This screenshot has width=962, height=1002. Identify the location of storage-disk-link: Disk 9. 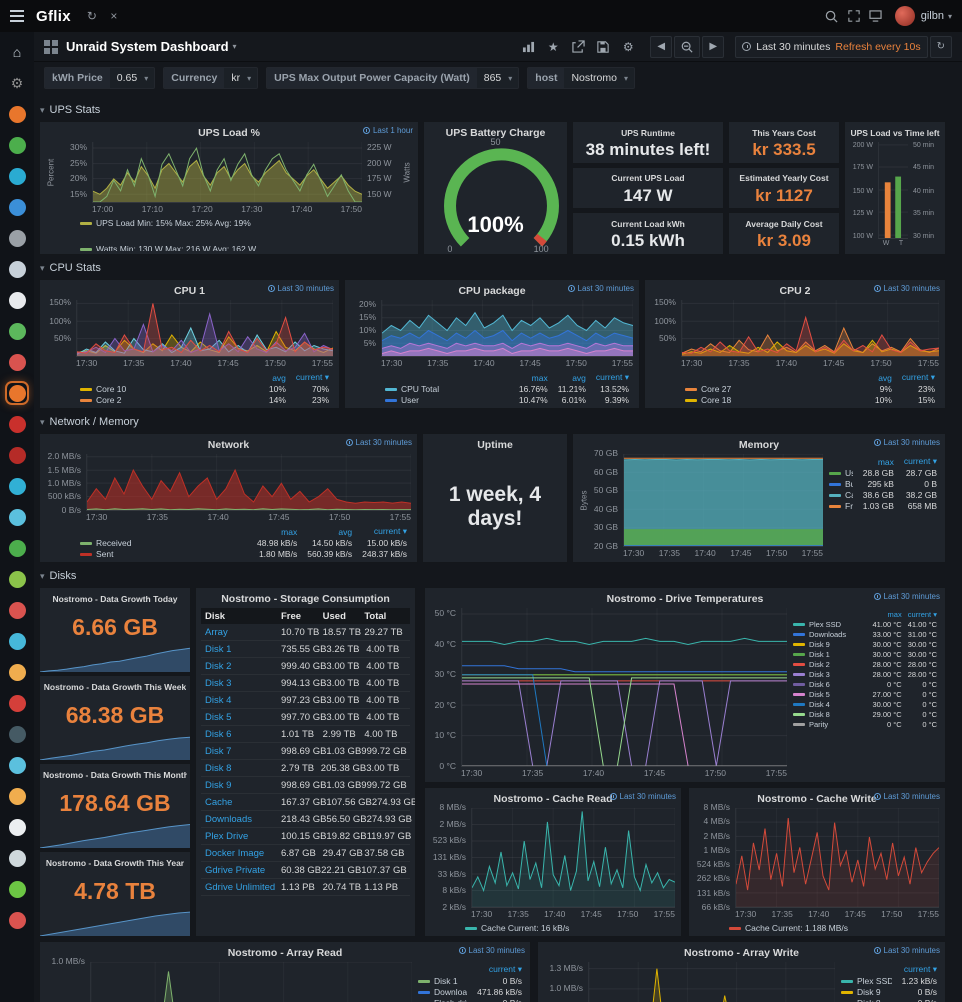
(218, 785).